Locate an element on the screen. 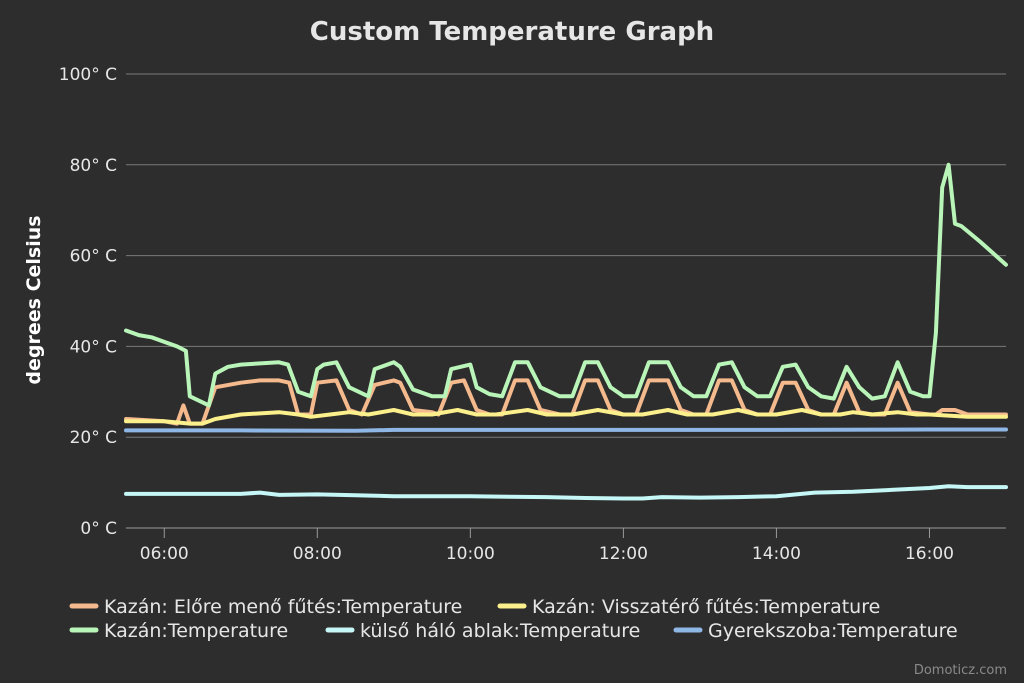  x-tick-label: 06:00 is located at coordinates (164, 554).